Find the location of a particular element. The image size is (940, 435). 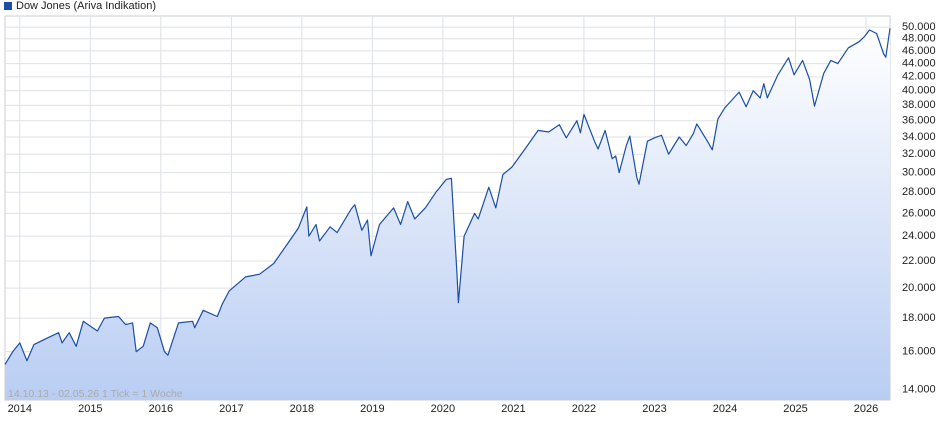

y-tick-label: 14.000 is located at coordinates (919, 390).